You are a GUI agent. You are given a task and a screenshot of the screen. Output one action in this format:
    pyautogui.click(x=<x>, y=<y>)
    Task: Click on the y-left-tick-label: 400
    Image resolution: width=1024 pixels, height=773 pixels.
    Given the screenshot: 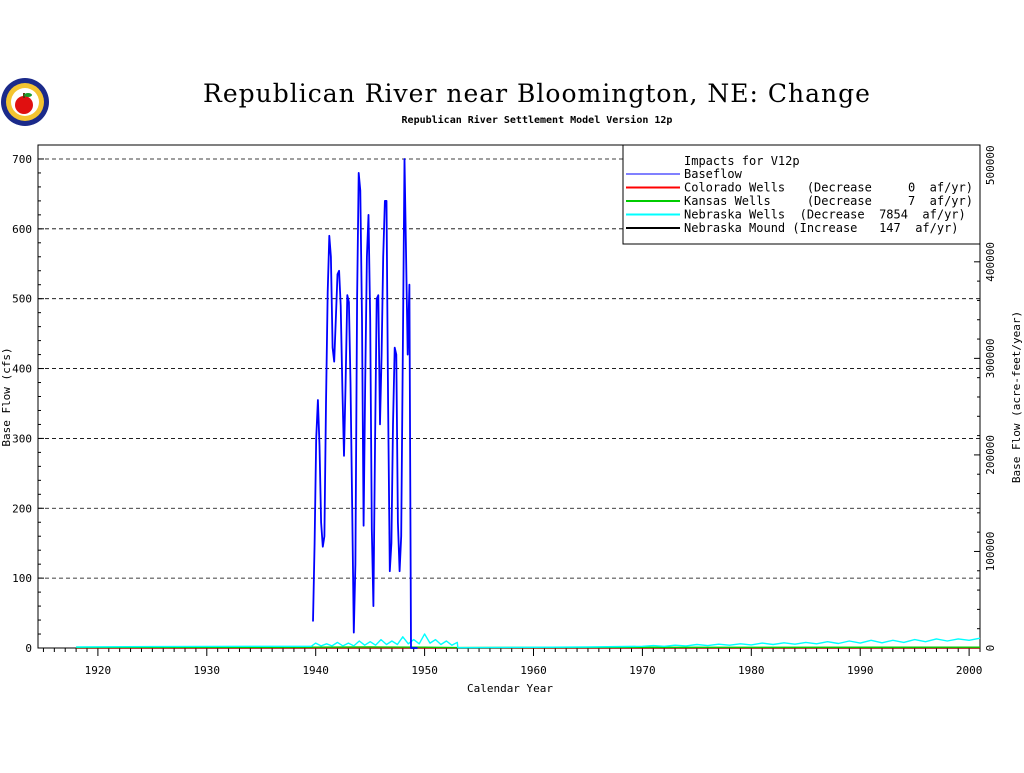 What is the action you would take?
    pyautogui.click(x=22, y=369)
    